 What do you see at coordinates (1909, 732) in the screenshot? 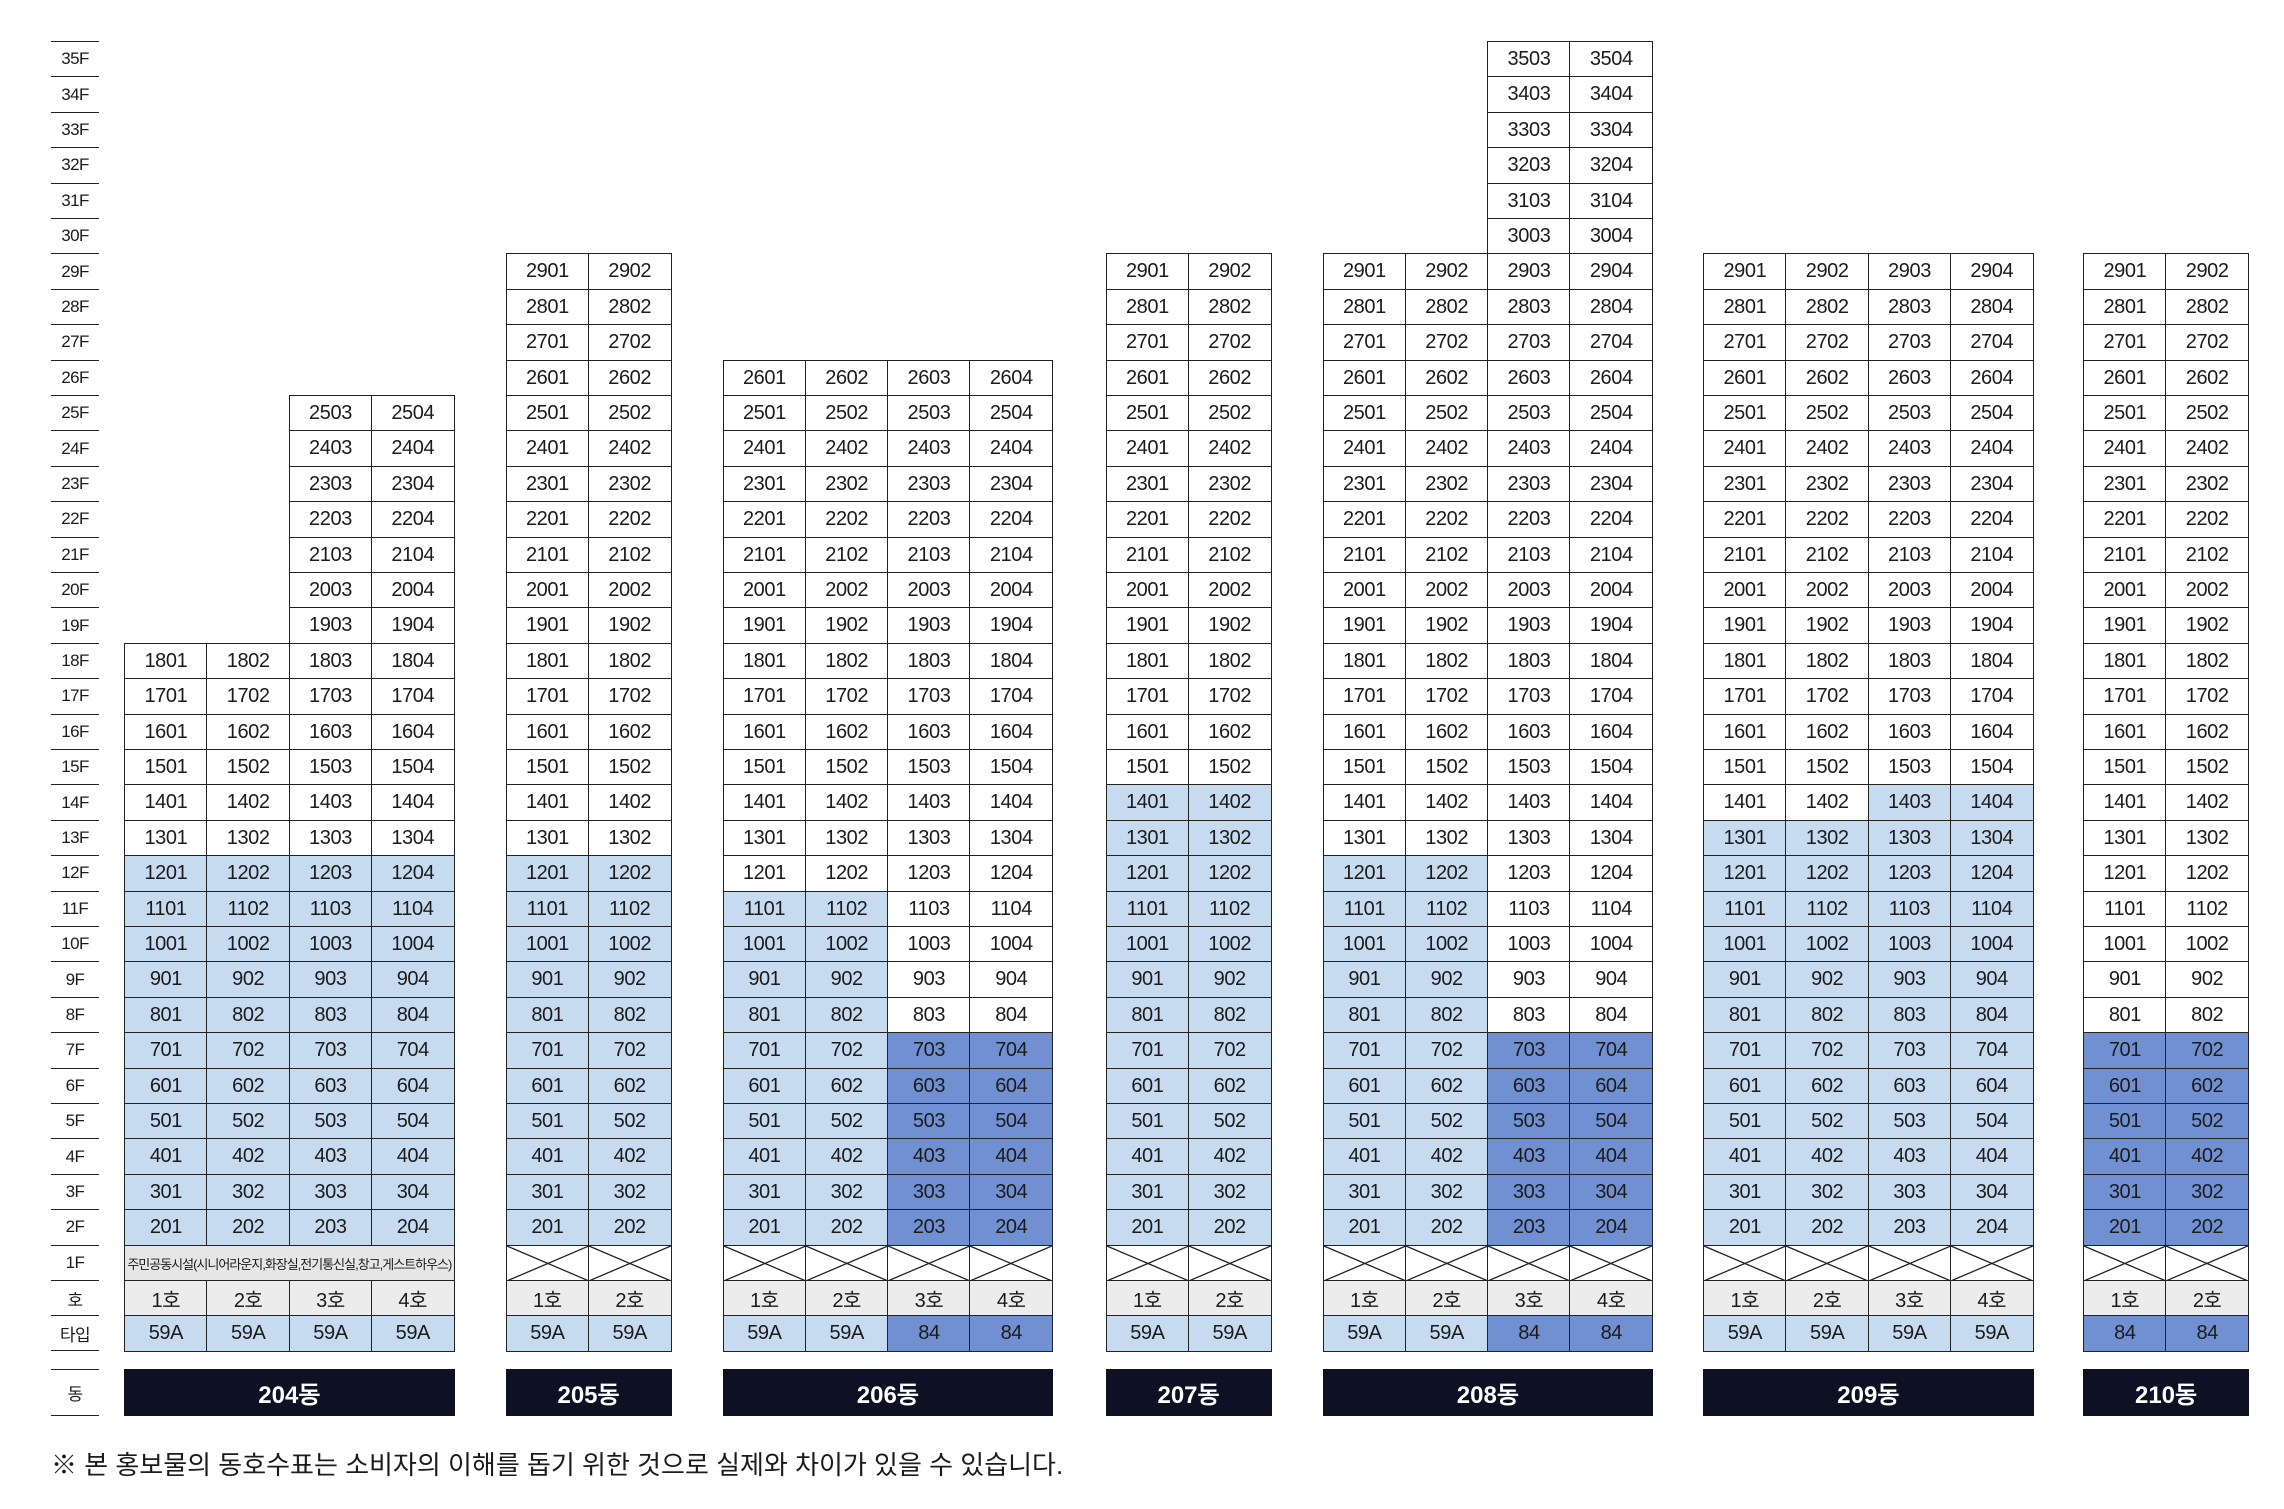
I see `unit-cell: 1603` at bounding box center [1909, 732].